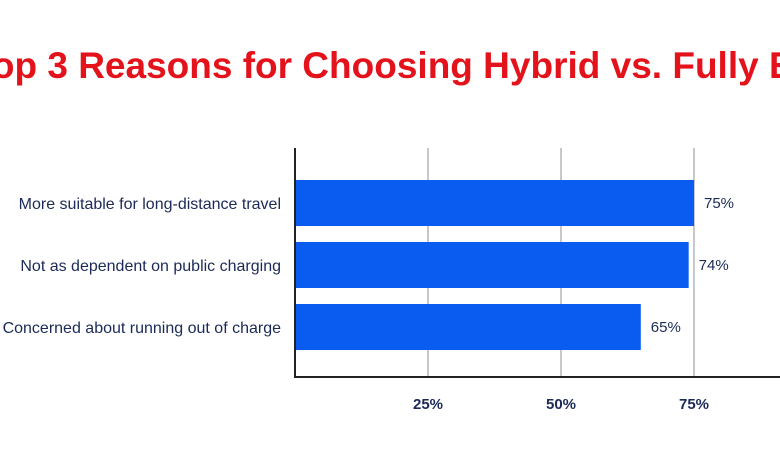 Image resolution: width=780 pixels, height=470 pixels. Describe the element at coordinates (719, 203) in the screenshot. I see `value-label-1: 75%` at that location.